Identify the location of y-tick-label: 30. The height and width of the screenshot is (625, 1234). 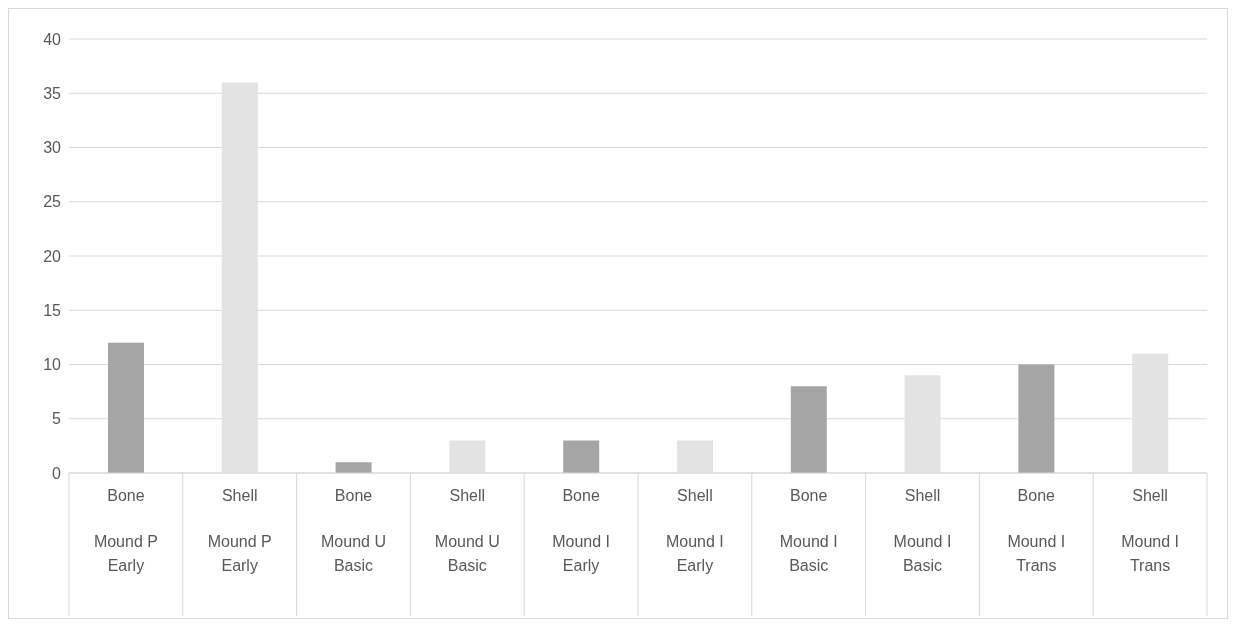
(52, 148).